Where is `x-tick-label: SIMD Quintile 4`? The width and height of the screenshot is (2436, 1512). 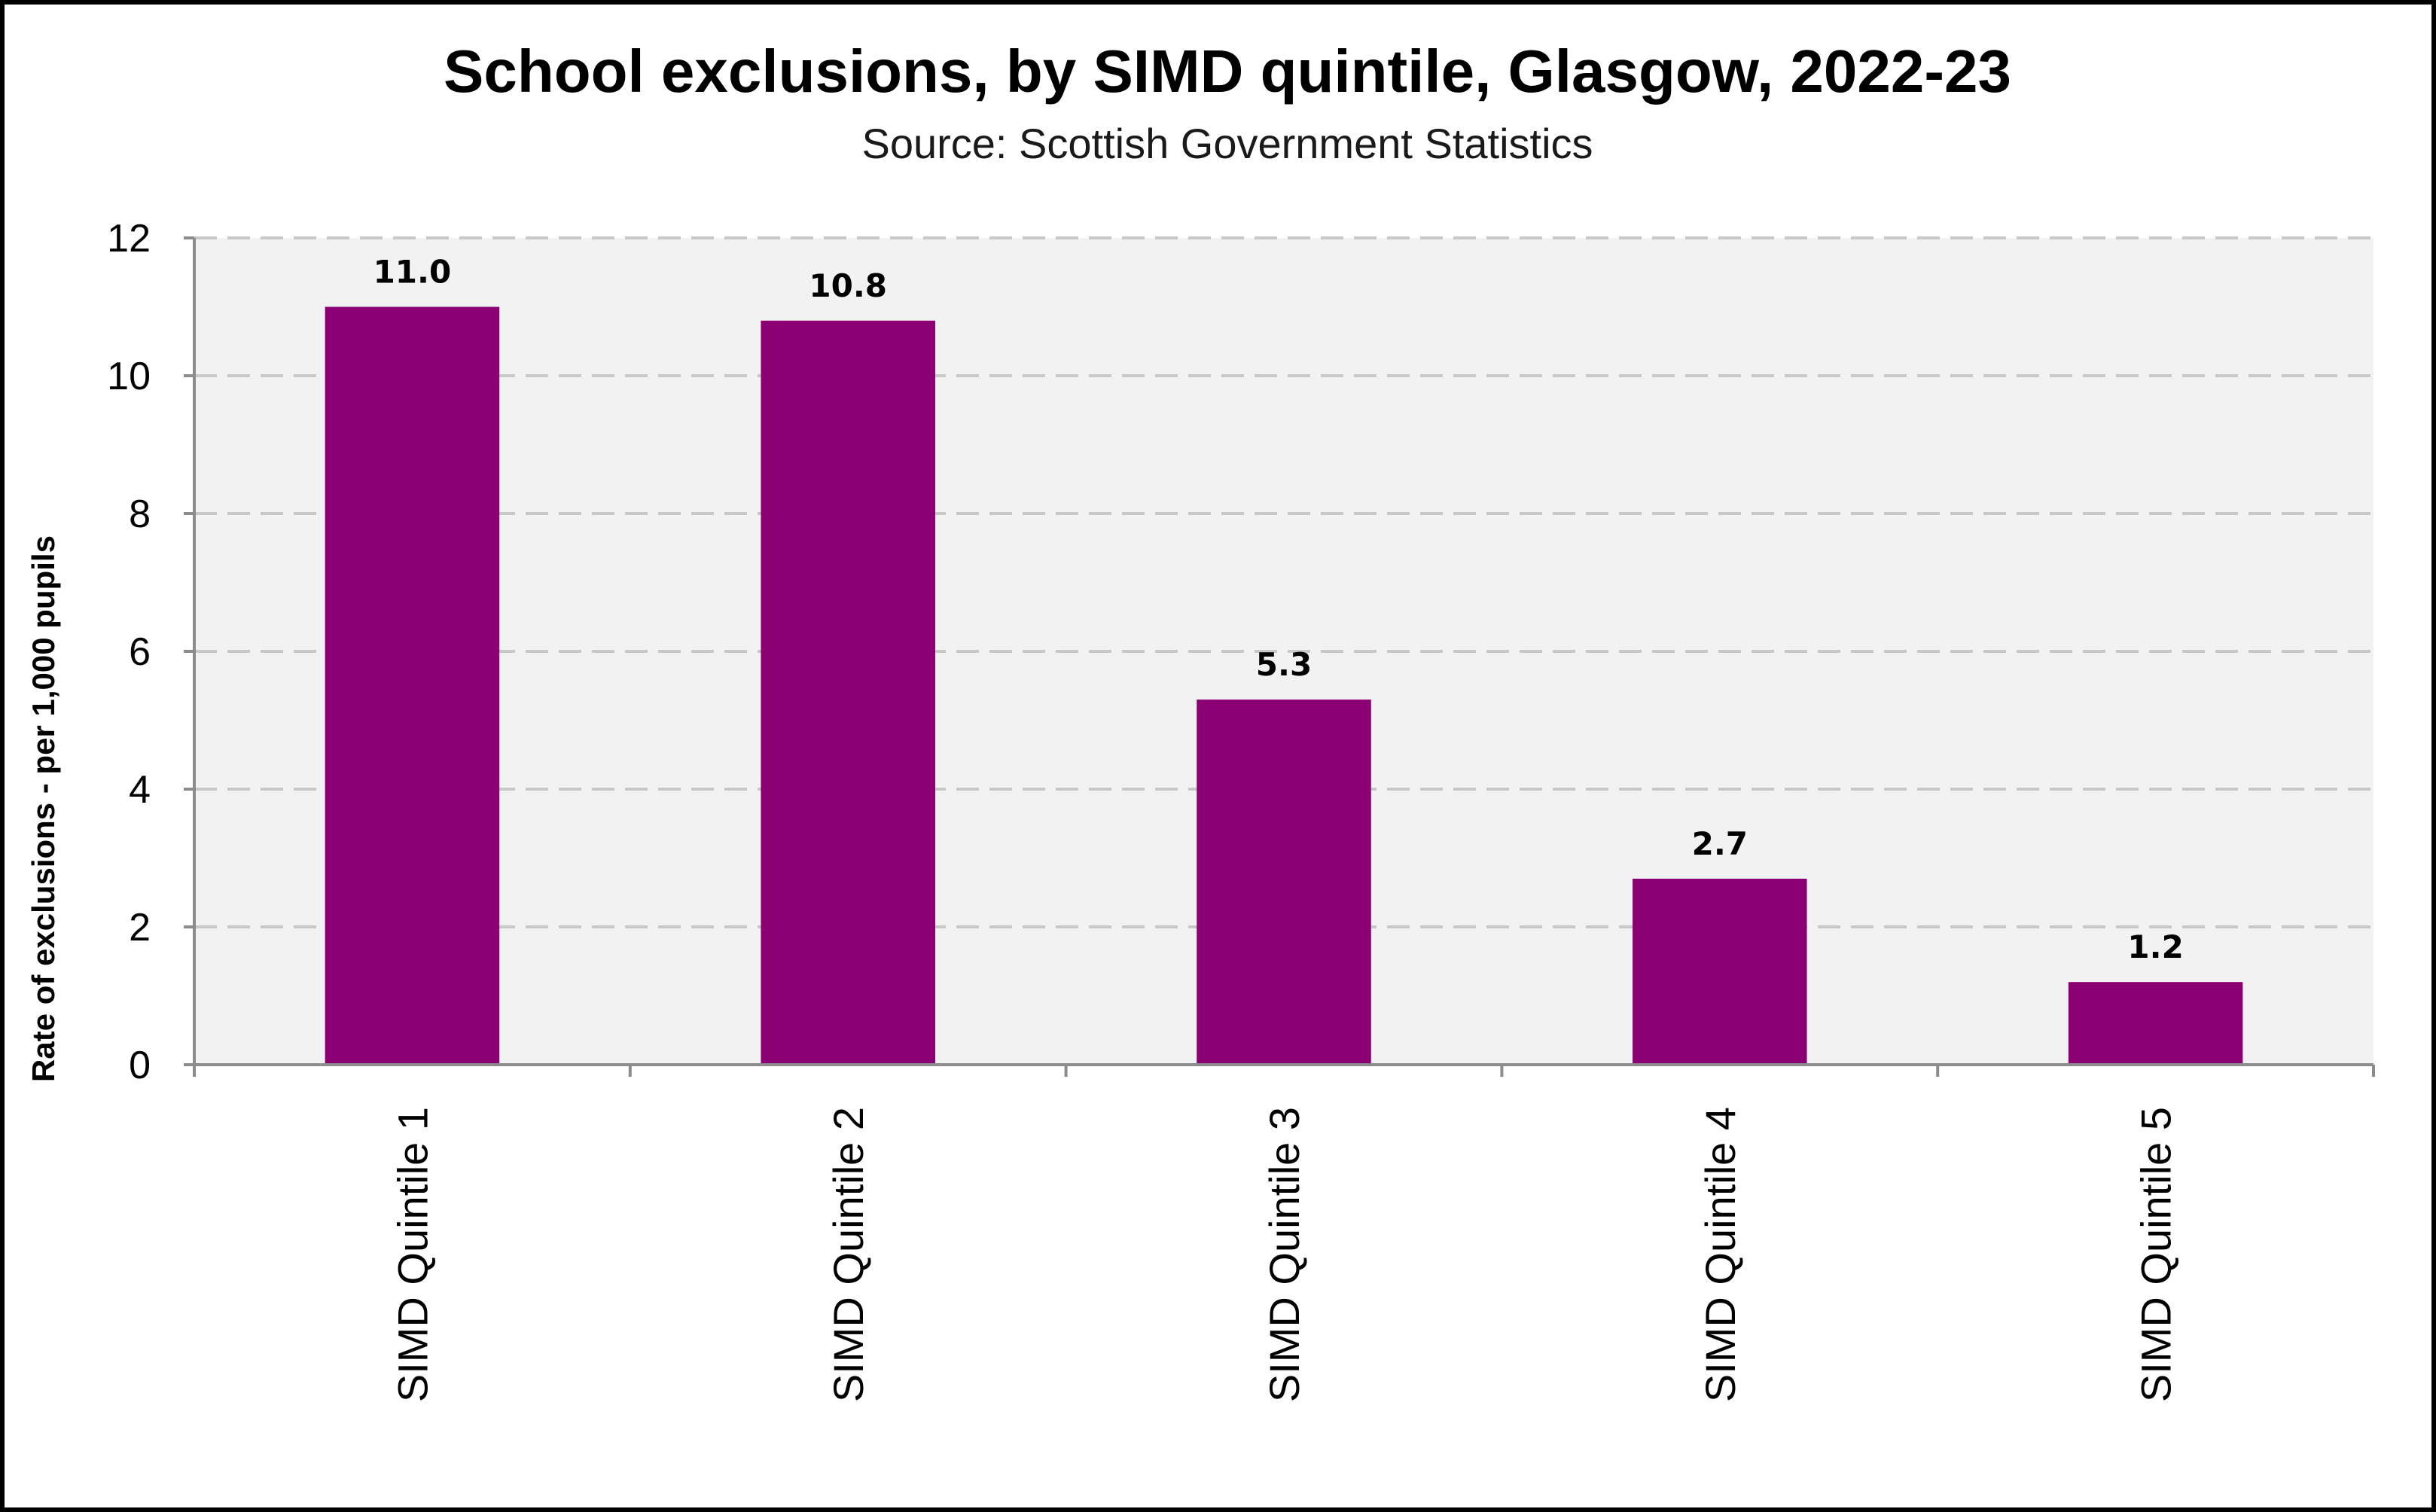 x-tick-label: SIMD Quintile 4 is located at coordinates (1720, 1254).